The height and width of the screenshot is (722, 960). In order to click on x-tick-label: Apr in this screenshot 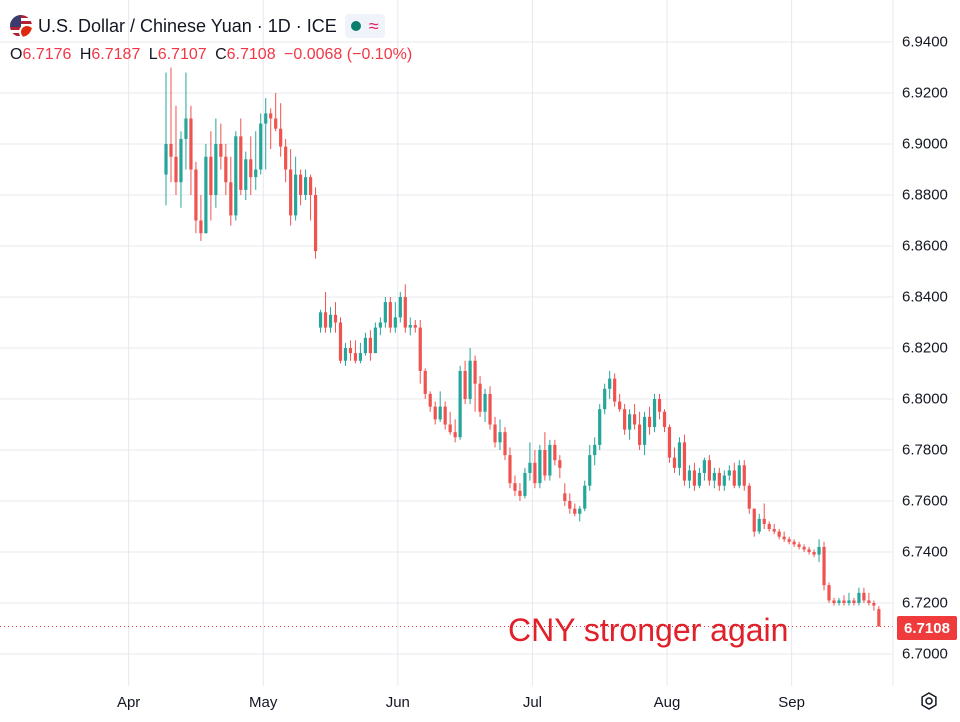, I will do `click(128, 702)`.